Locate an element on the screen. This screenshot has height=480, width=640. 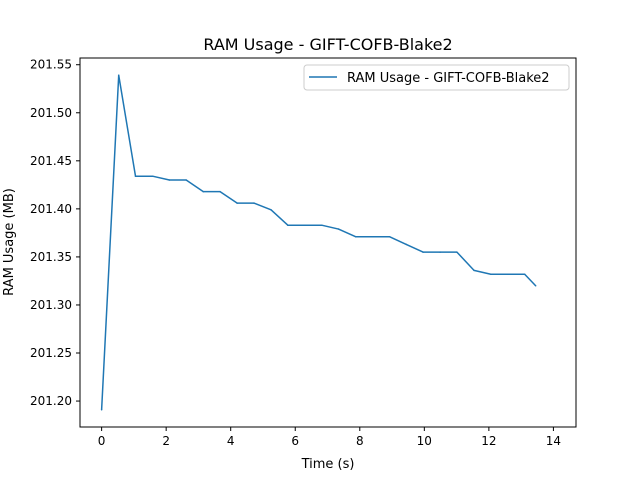
x-tick-label: 12 is located at coordinates (488, 441).